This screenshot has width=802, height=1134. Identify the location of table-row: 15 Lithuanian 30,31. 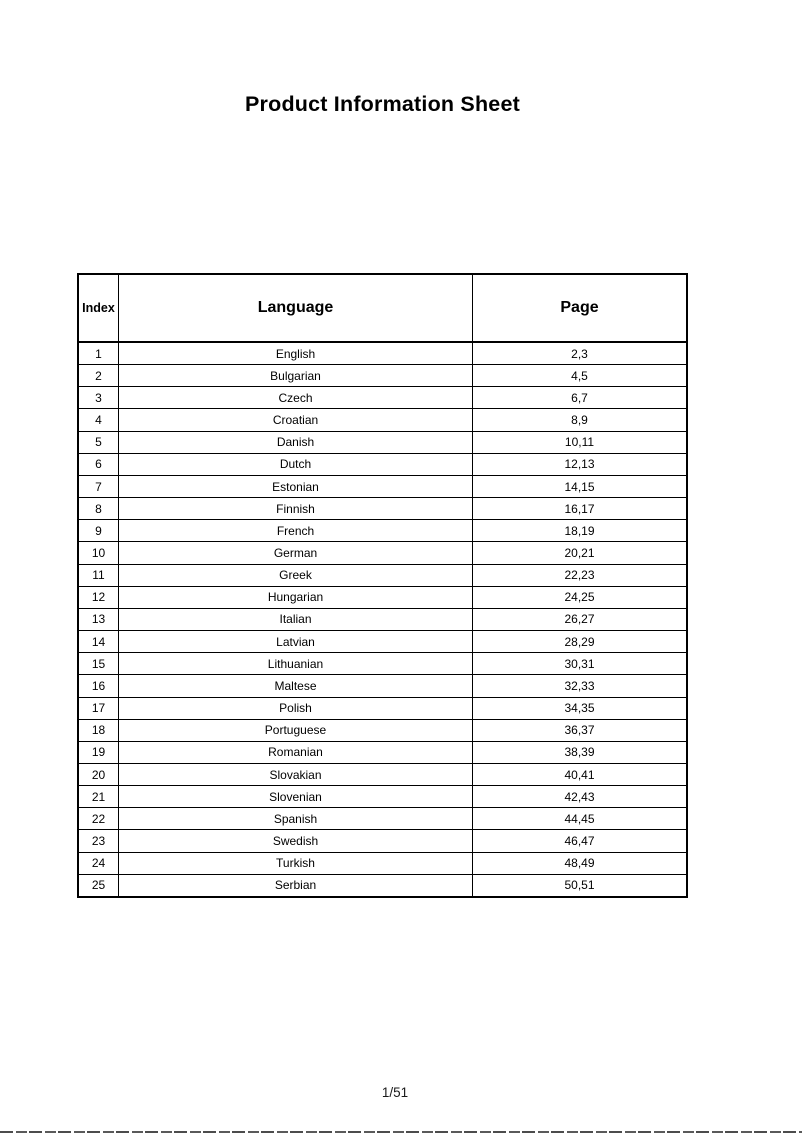
(382, 664).